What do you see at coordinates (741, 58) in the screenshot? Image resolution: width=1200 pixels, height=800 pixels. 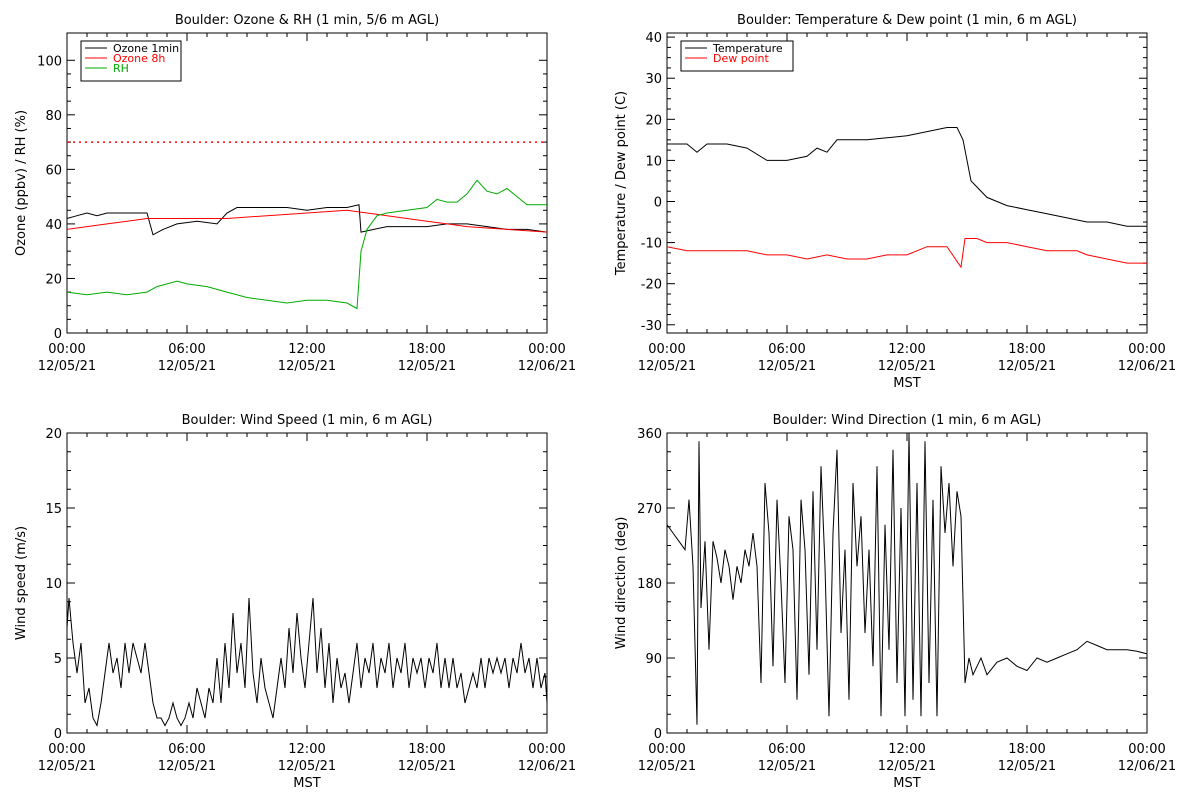 I see `legend-label: Dew point` at bounding box center [741, 58].